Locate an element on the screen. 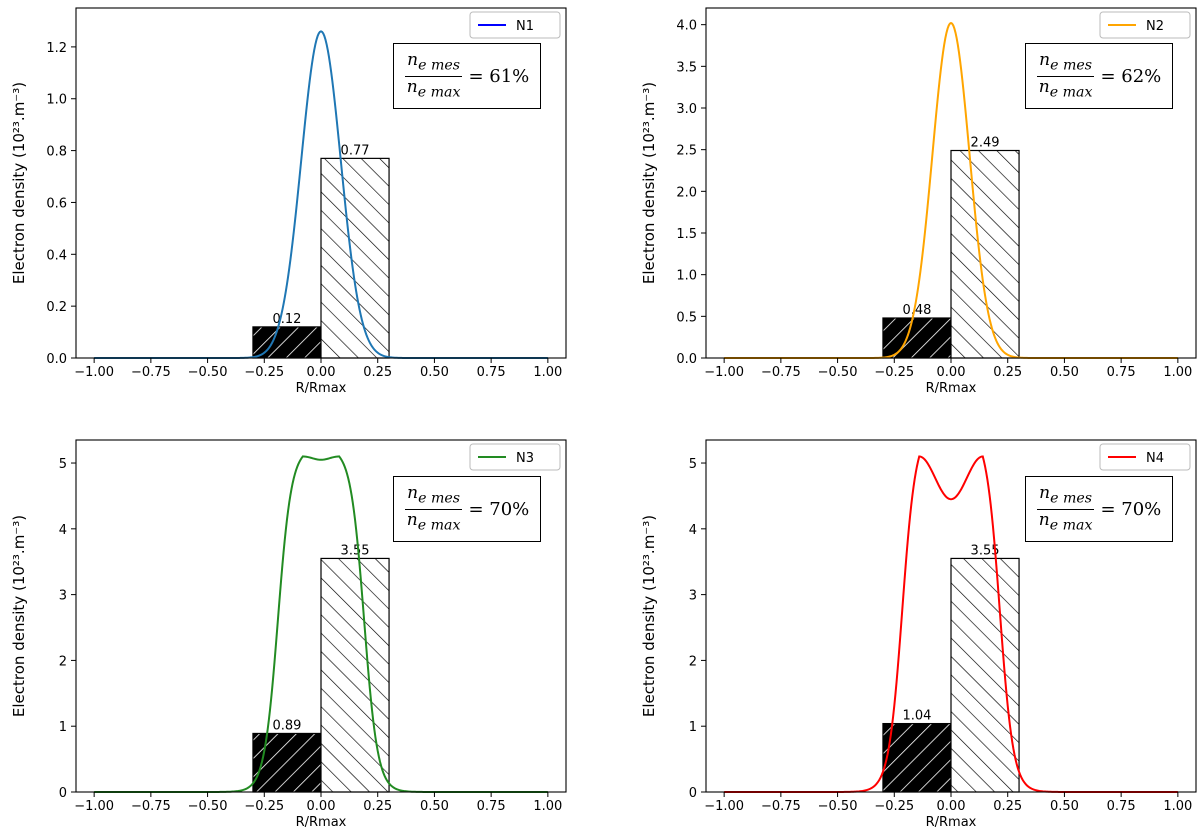  y-tick-label: 3.0 is located at coordinates (686, 109).